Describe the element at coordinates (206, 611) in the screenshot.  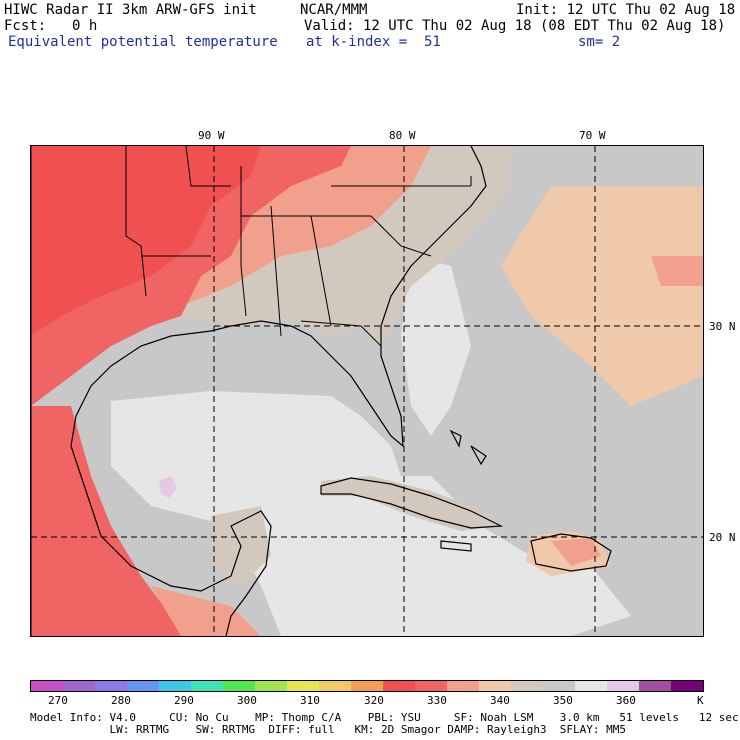
I see `central-america-salmon` at that location.